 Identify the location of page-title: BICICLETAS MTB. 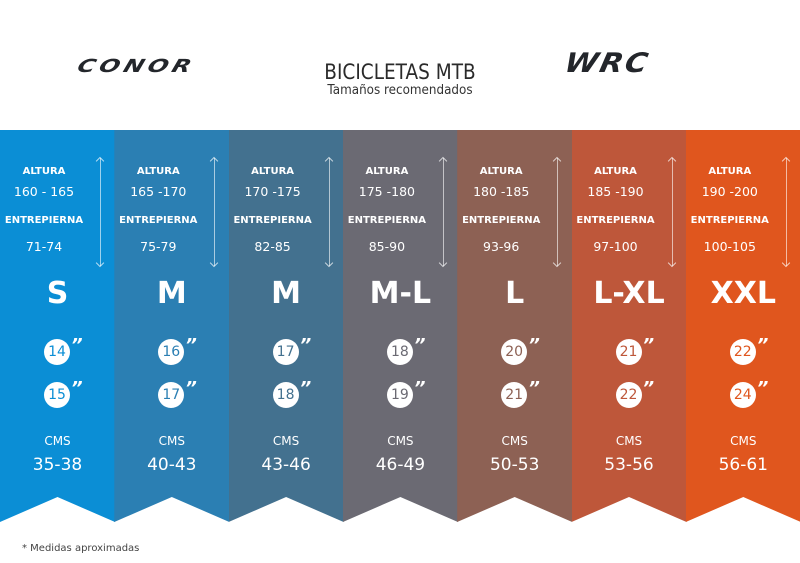
(400, 72).